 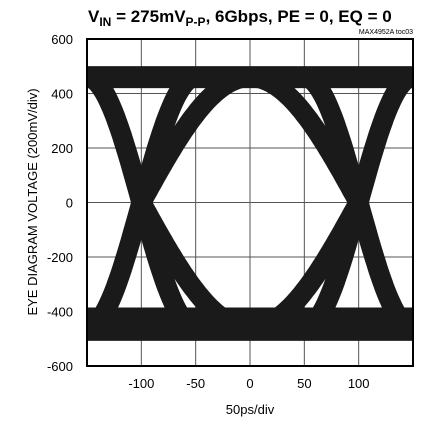 What do you see at coordinates (62, 148) in the screenshot?
I see `y-tick-label: 200` at bounding box center [62, 148].